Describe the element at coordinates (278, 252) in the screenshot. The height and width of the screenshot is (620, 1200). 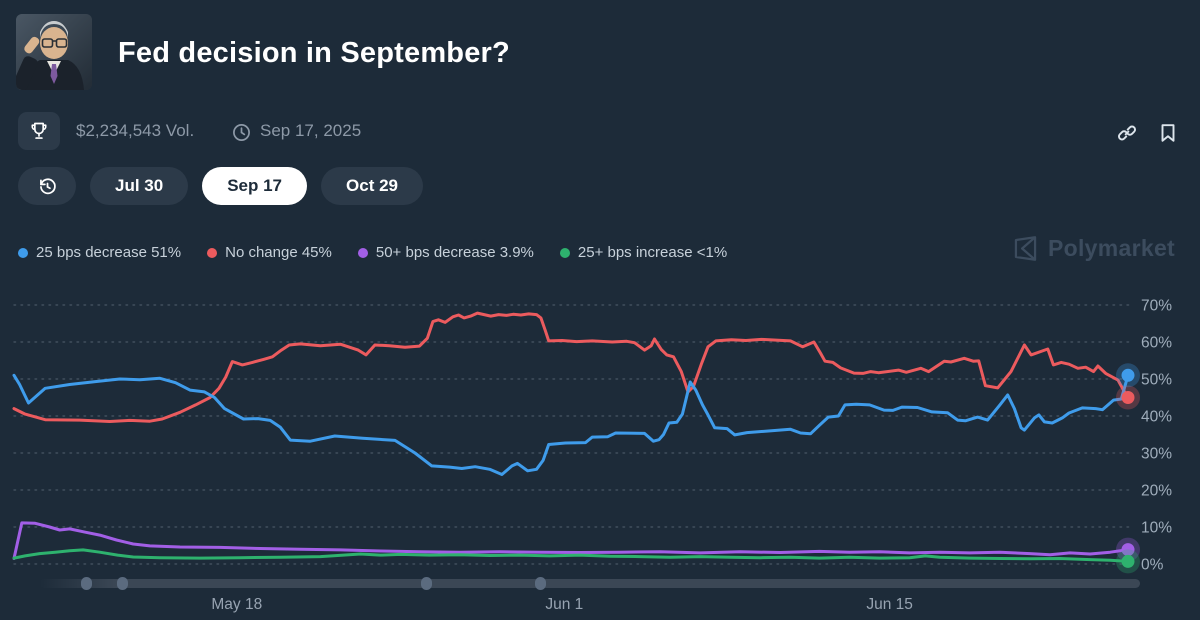
I see `legend-label: No change 45%` at that location.